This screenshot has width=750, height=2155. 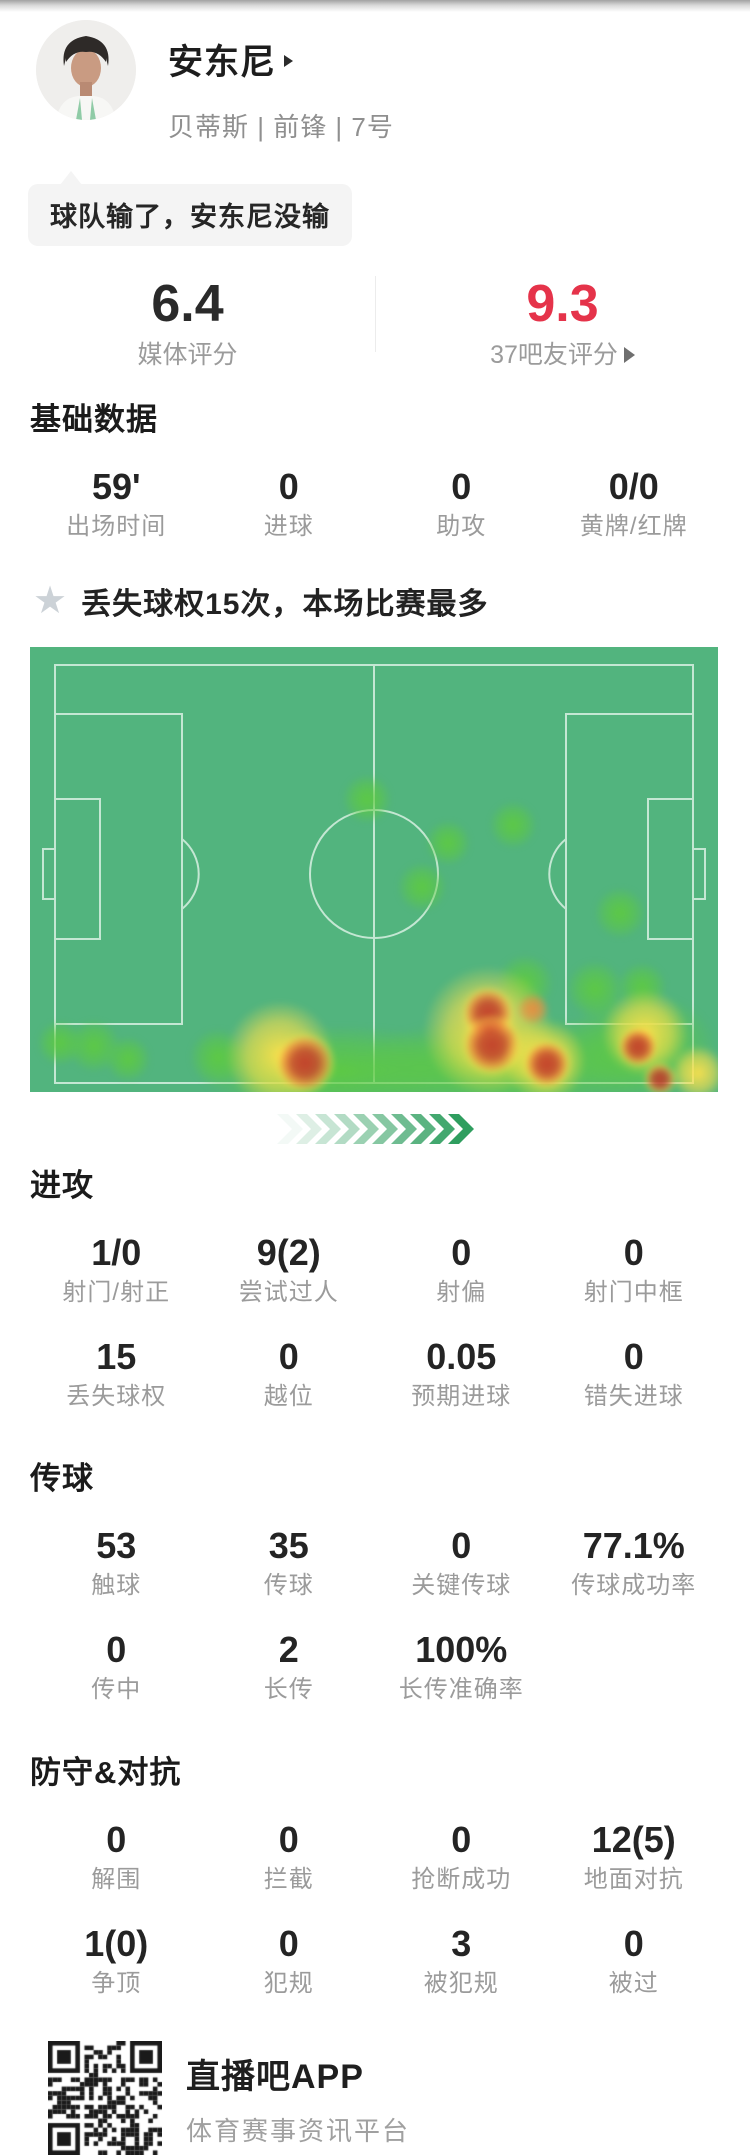 I want to click on stat-value: 77.1%, so click(x=633, y=1545).